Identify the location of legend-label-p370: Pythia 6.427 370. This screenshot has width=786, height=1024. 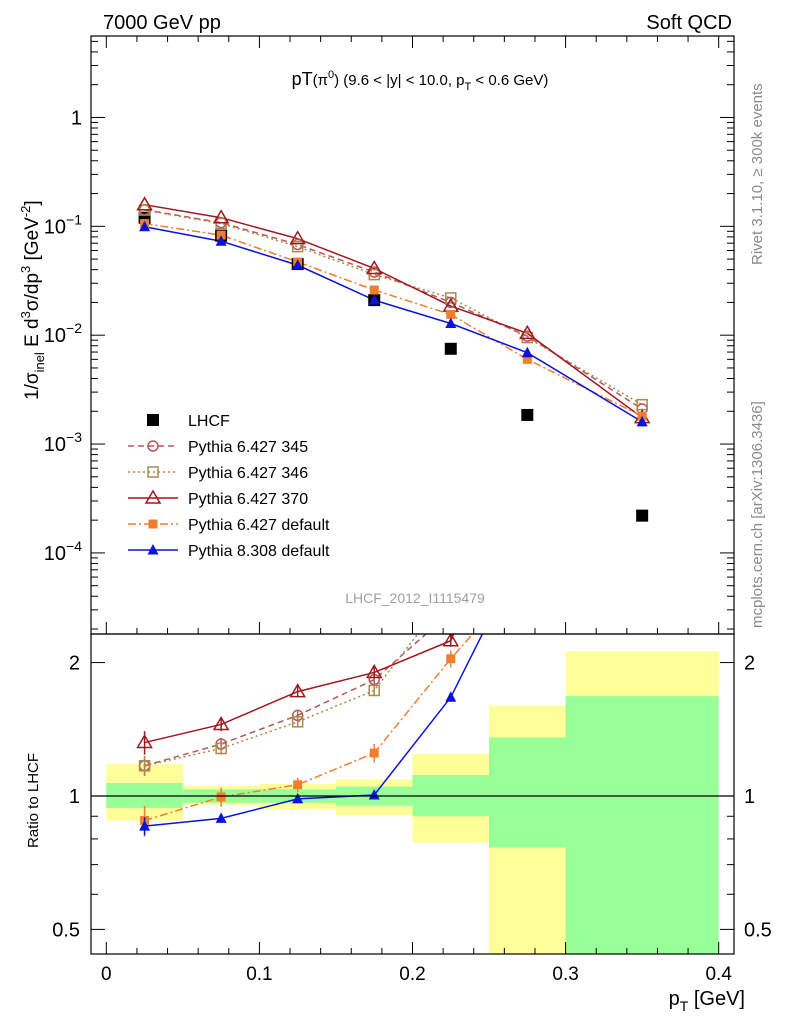
(248, 499).